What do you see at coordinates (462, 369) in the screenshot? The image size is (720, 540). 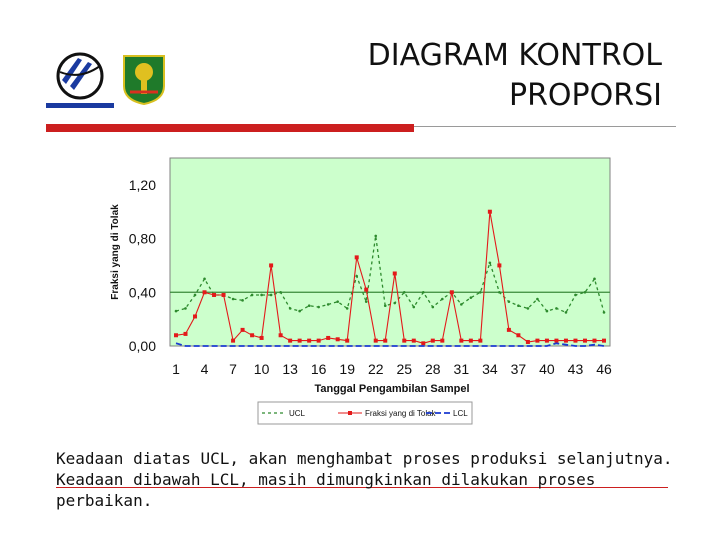 I see `x-tick-label: 31` at bounding box center [462, 369].